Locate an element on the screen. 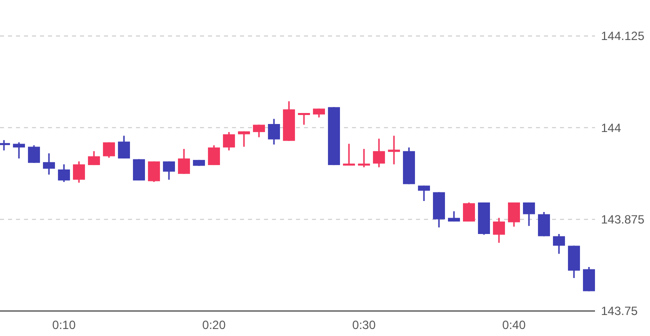 This screenshot has height=336, width=650. y-tick-label: 143.875 is located at coordinates (623, 219).